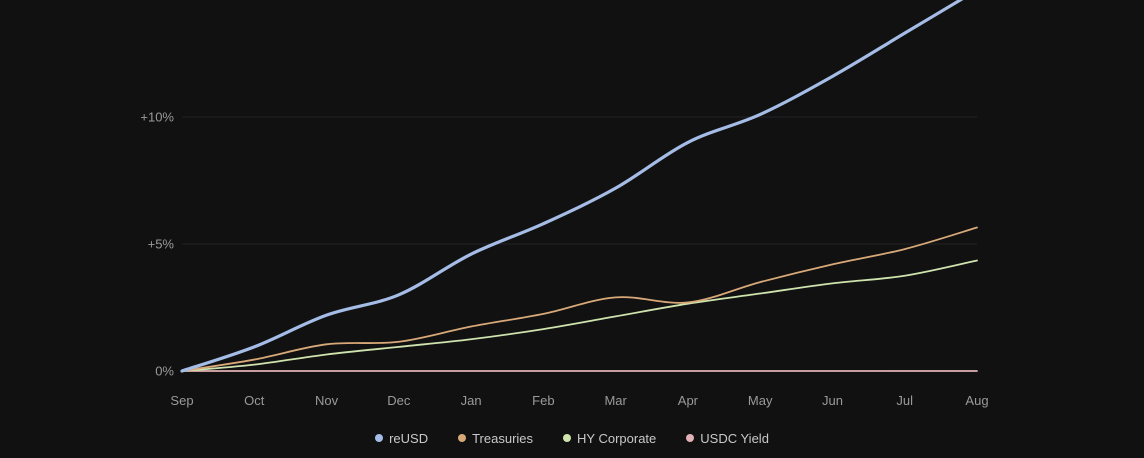  I want to click on legend-label: USDC Yield, so click(734, 438).